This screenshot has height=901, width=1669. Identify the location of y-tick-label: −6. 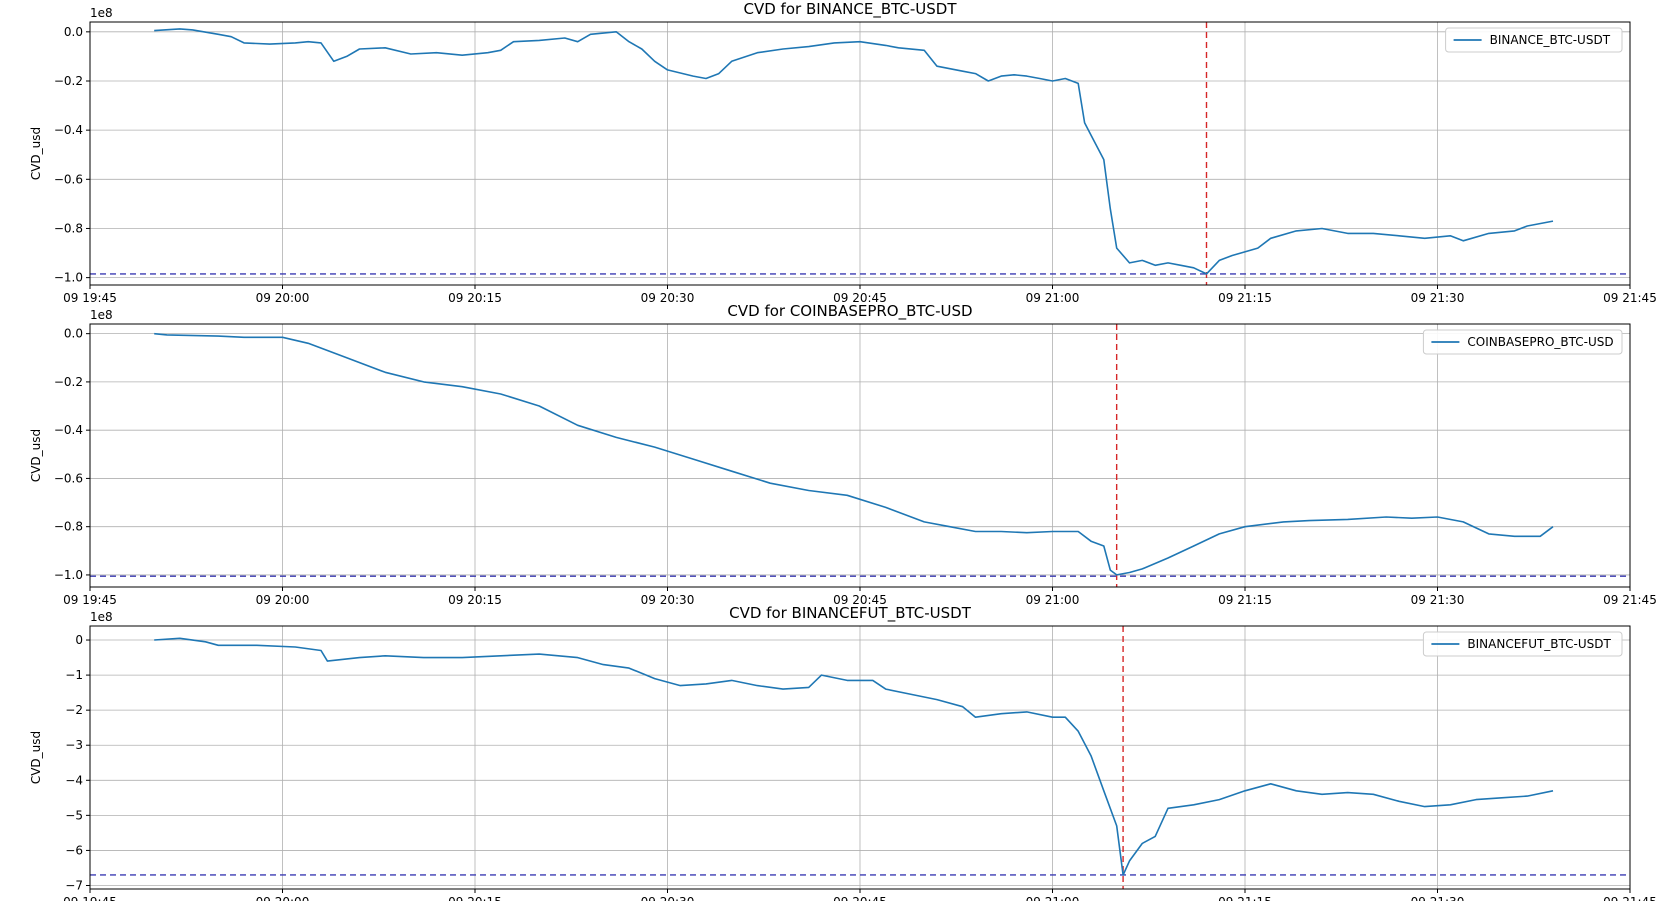
(74, 850).